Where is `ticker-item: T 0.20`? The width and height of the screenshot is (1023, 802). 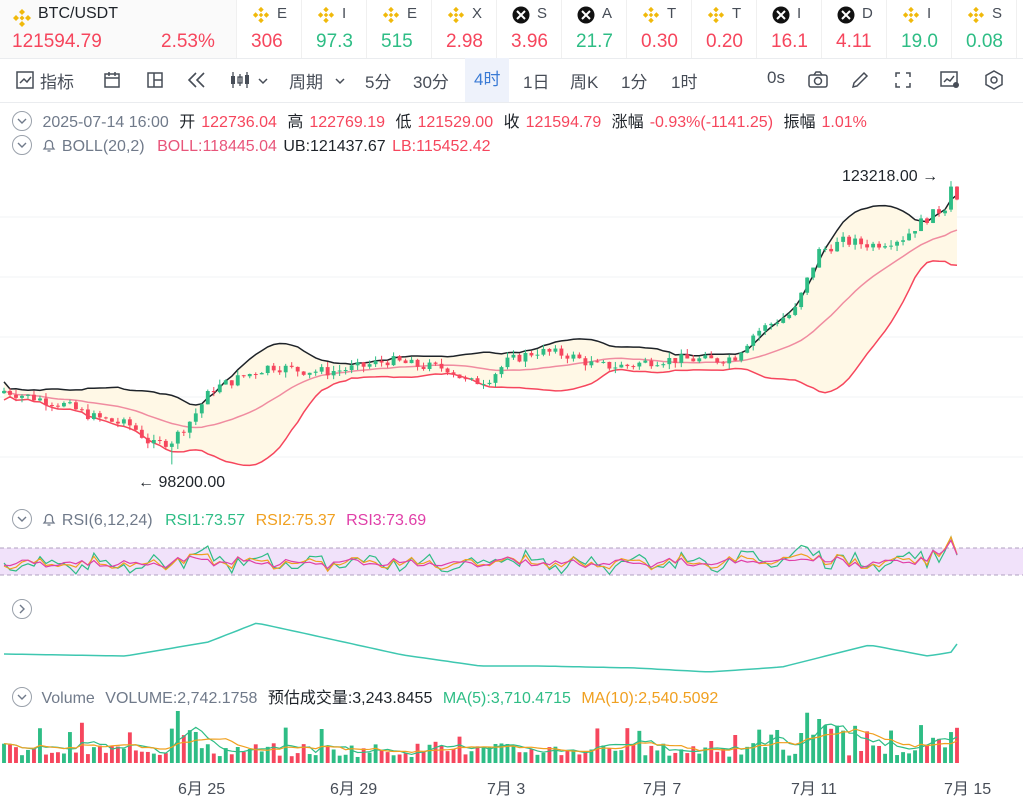 ticker-item: T 0.20 is located at coordinates (723, 29).